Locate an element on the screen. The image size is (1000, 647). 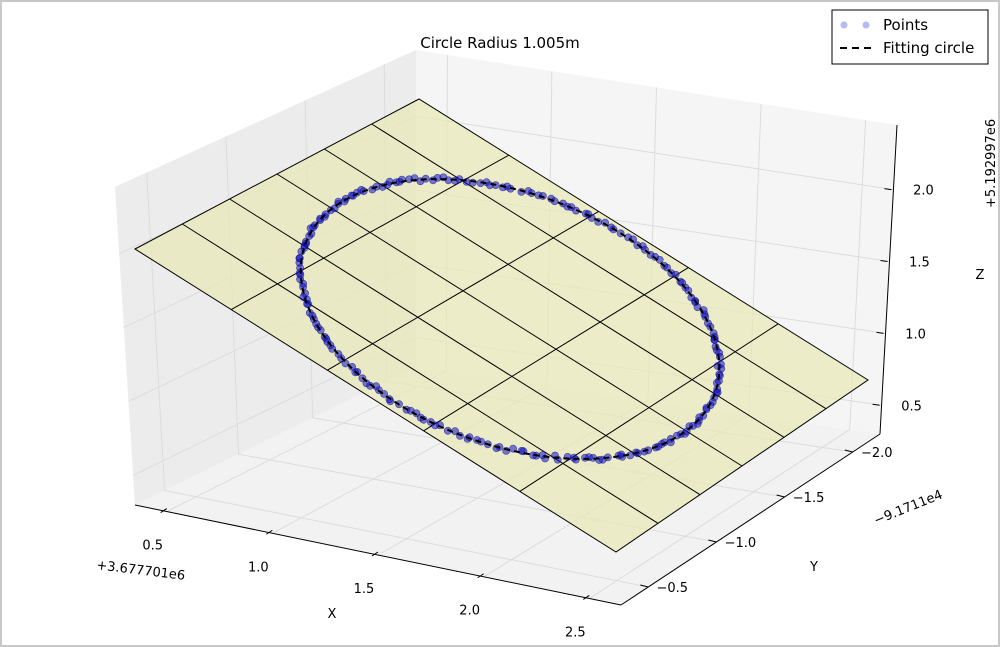
x-tick-label: 1.5 is located at coordinates (364, 589).